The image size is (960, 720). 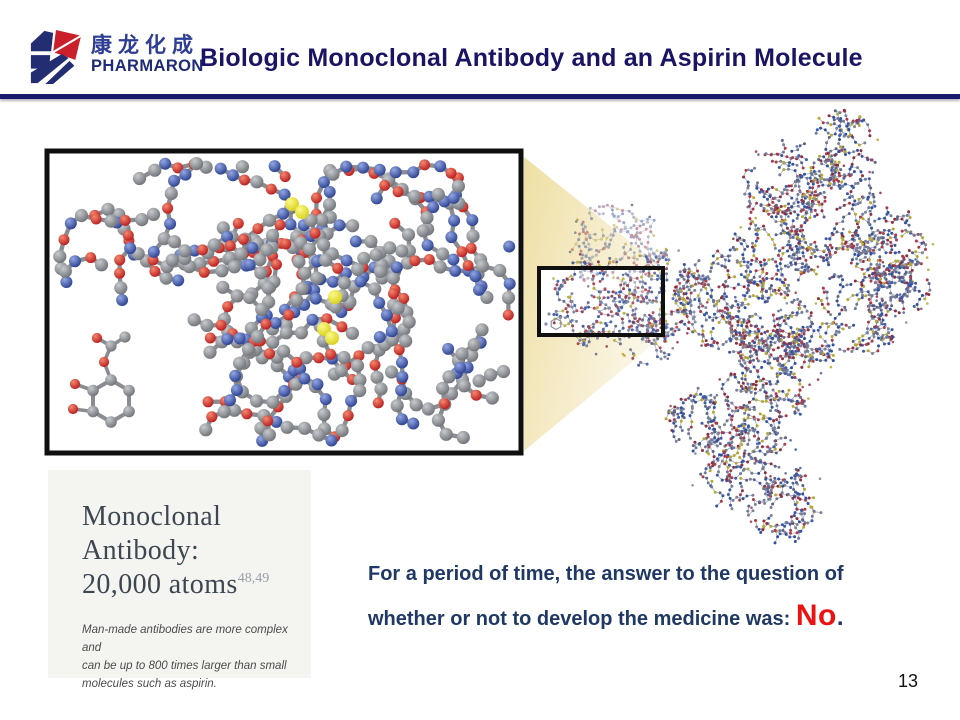 What do you see at coordinates (253, 578) in the screenshot?
I see `citation-superscript: 48,49` at bounding box center [253, 578].